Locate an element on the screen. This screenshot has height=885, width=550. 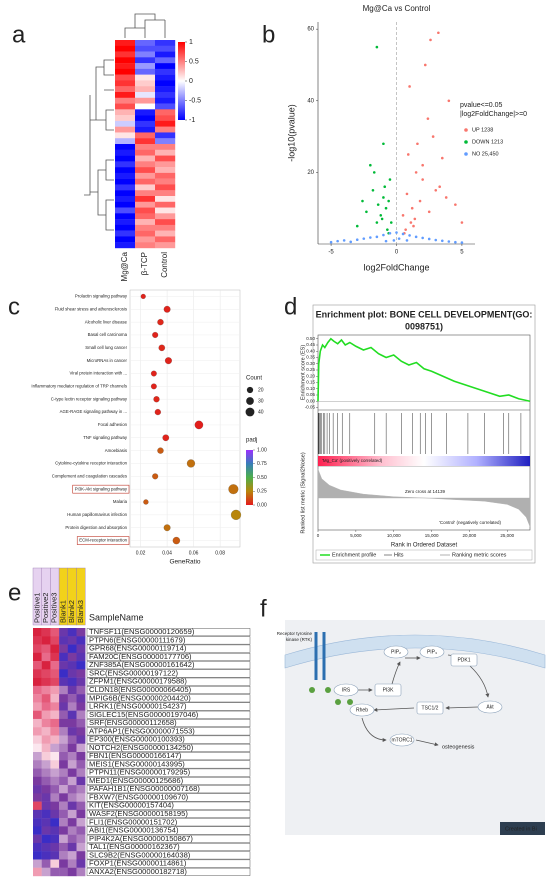
row-label: SLC9B2(ENSG00000164038) is located at coordinates (140, 854).